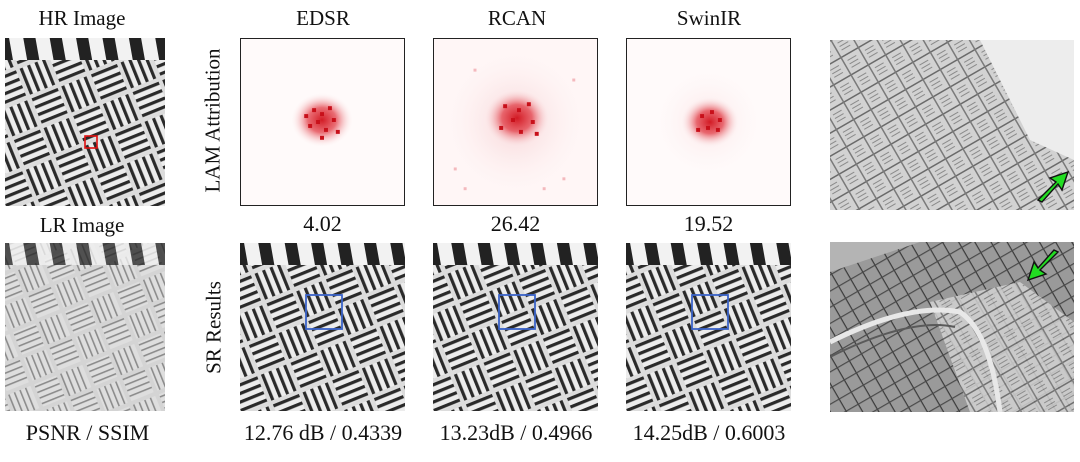  I want to click on roi-marker-red, so click(91, 142).